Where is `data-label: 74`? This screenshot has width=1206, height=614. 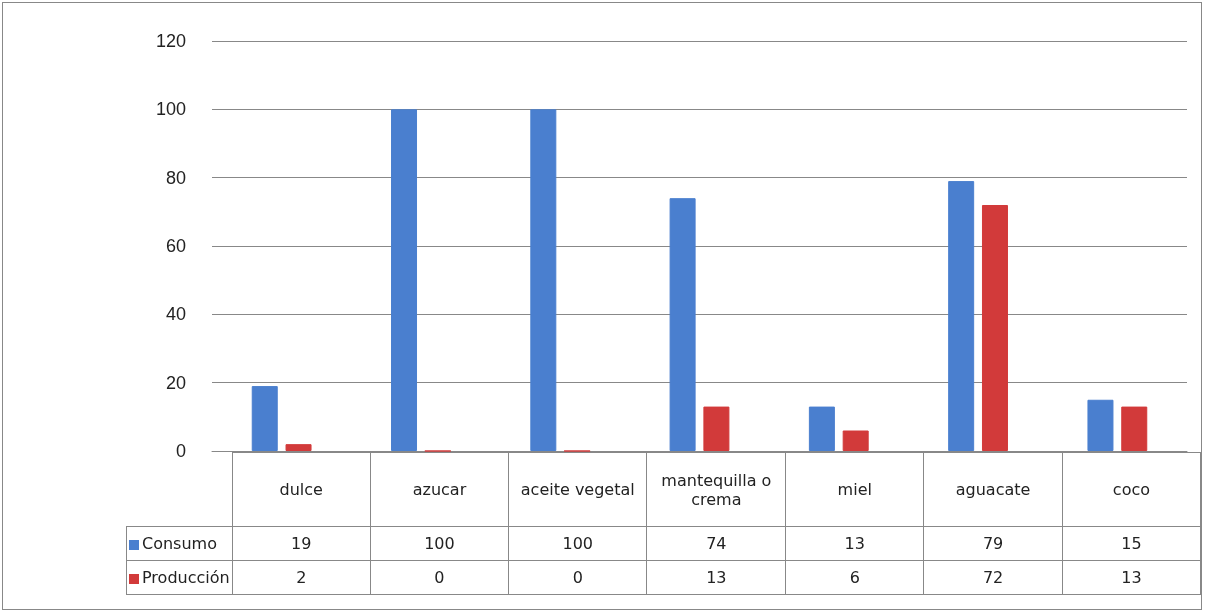 data-label: 74 is located at coordinates (716, 543).